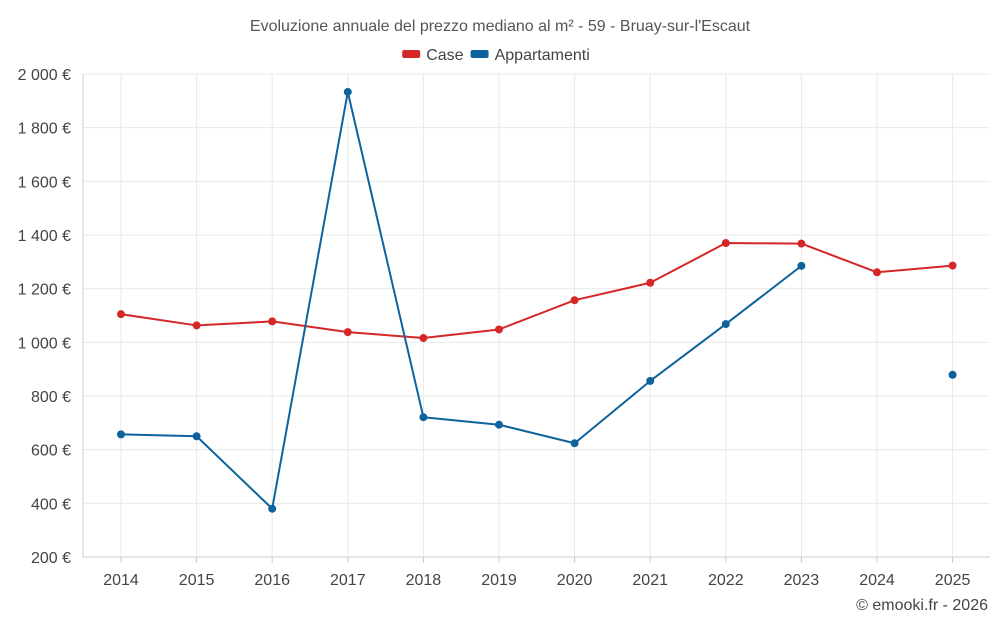 Image resolution: width=1000 pixels, height=625 pixels. What do you see at coordinates (802, 580) in the screenshot?
I see `x-tick-label: 2023` at bounding box center [802, 580].